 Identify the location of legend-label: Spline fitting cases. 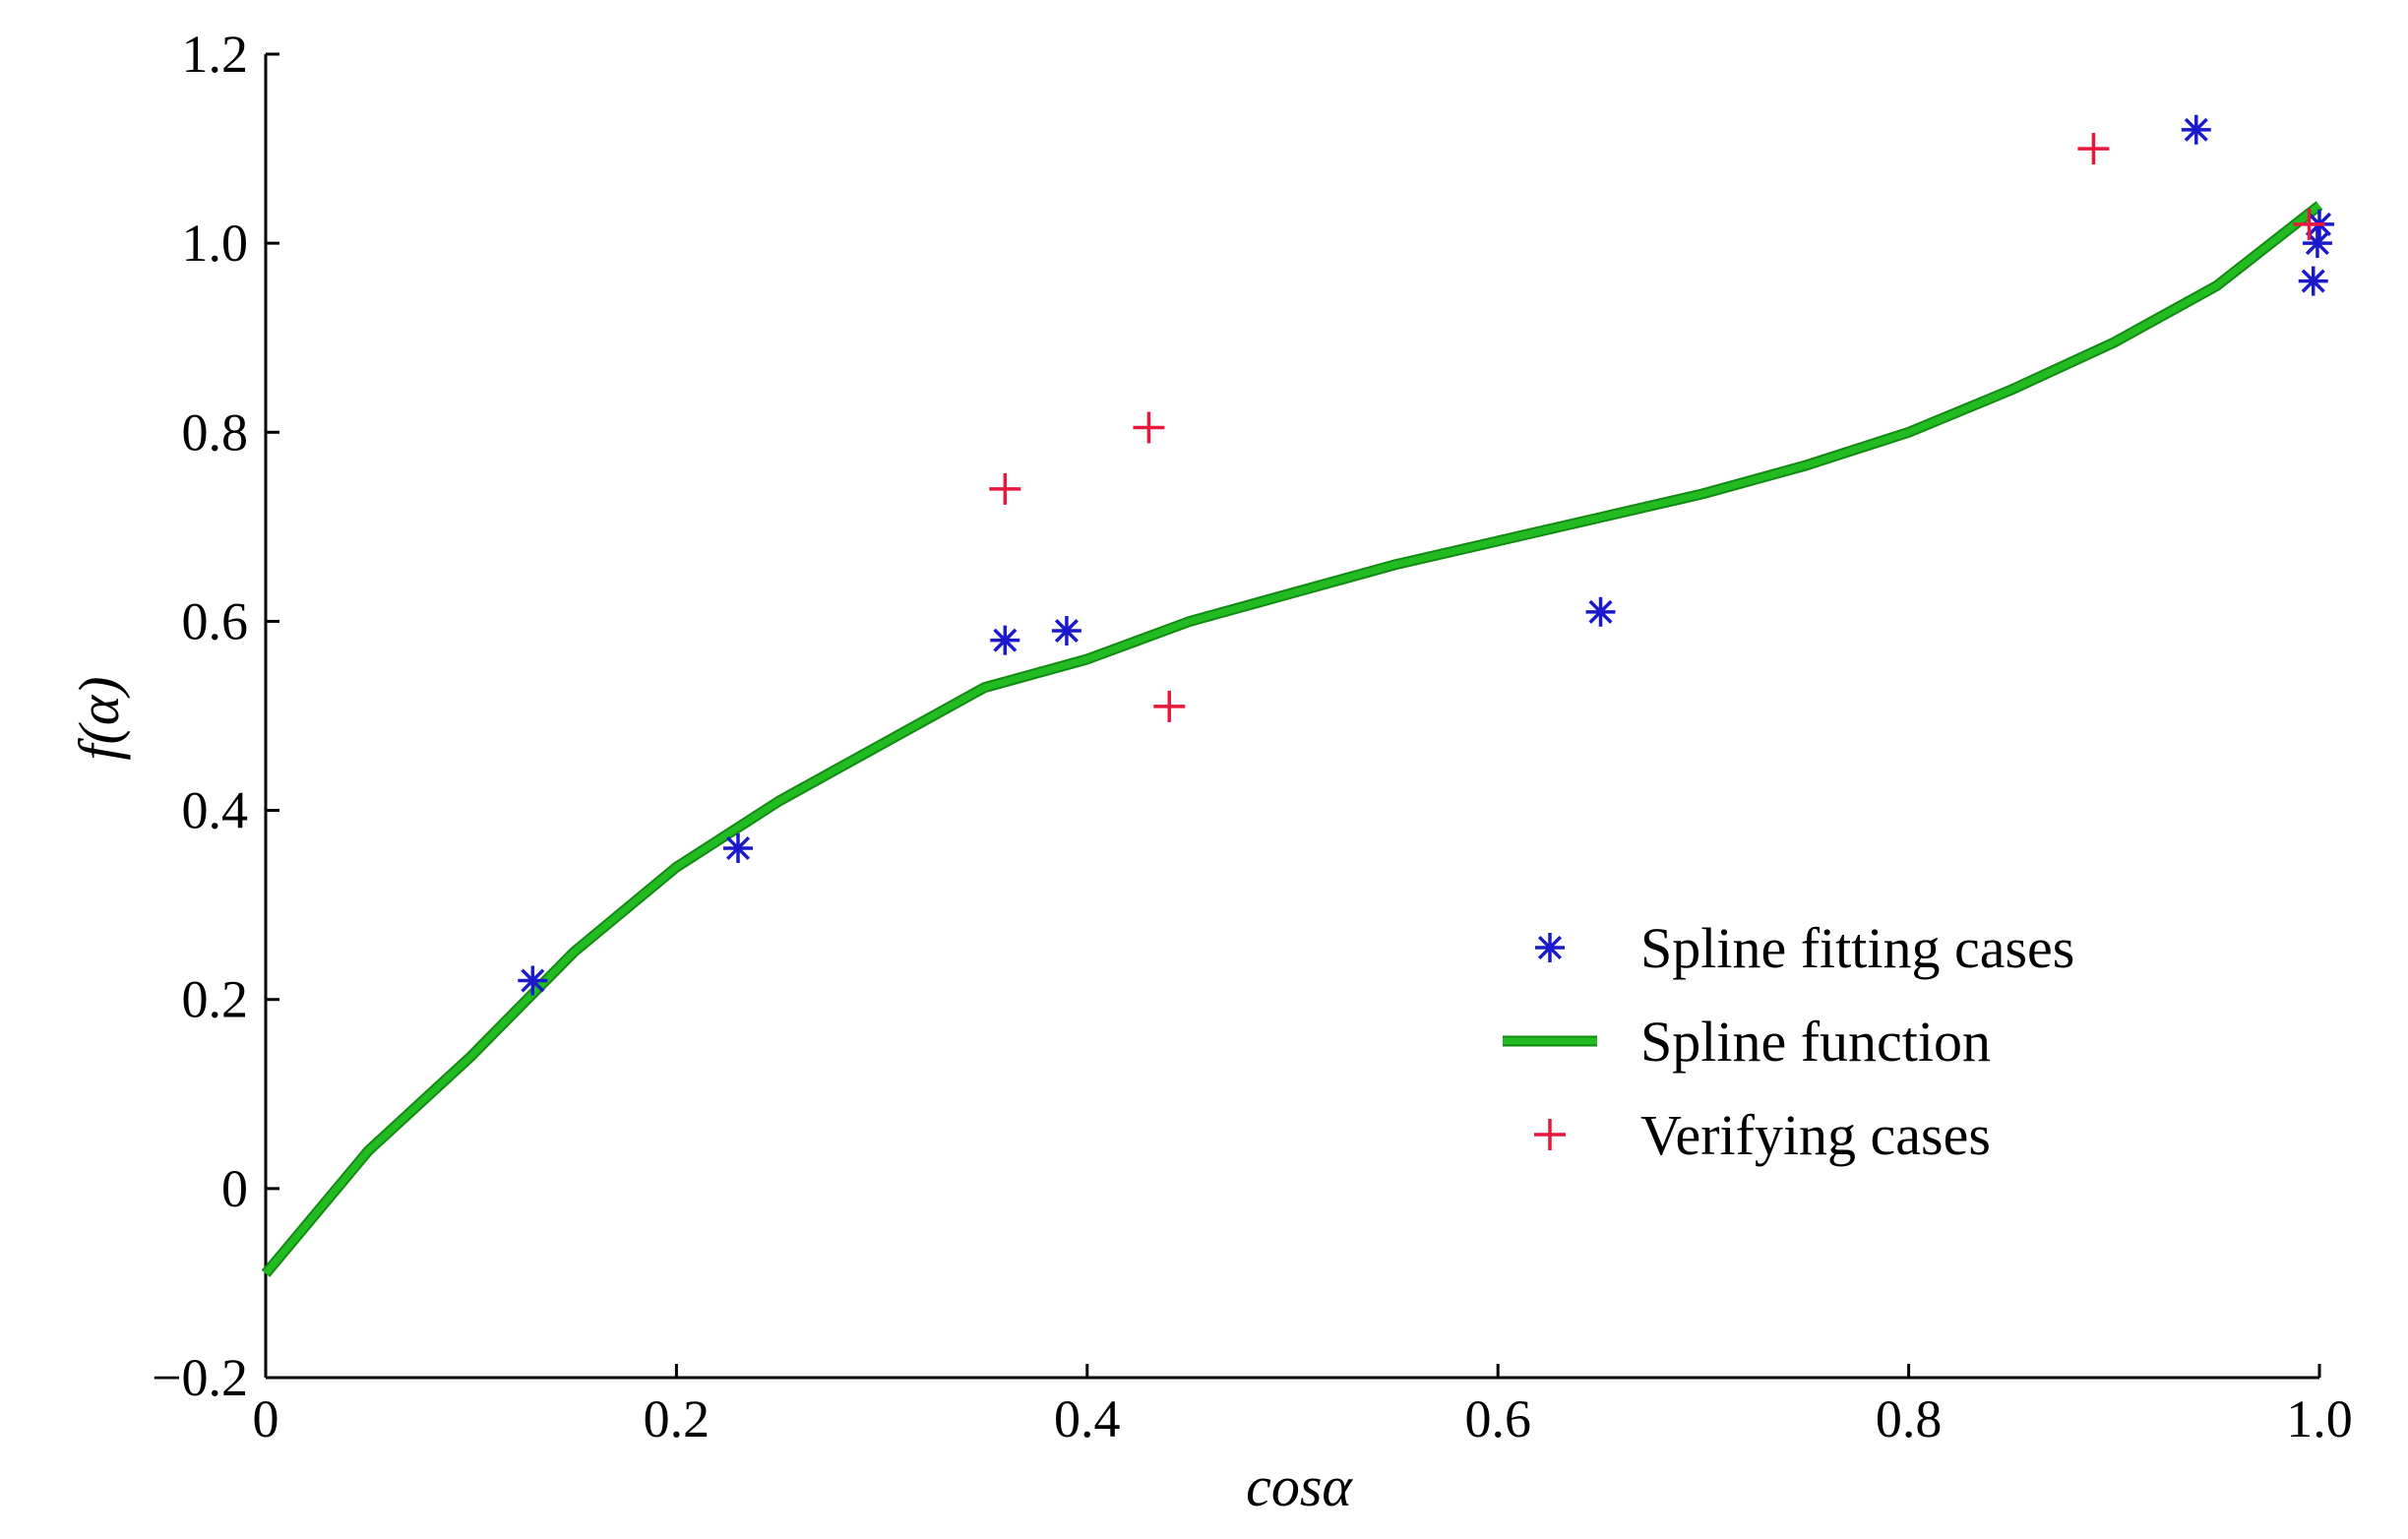
(1857, 948).